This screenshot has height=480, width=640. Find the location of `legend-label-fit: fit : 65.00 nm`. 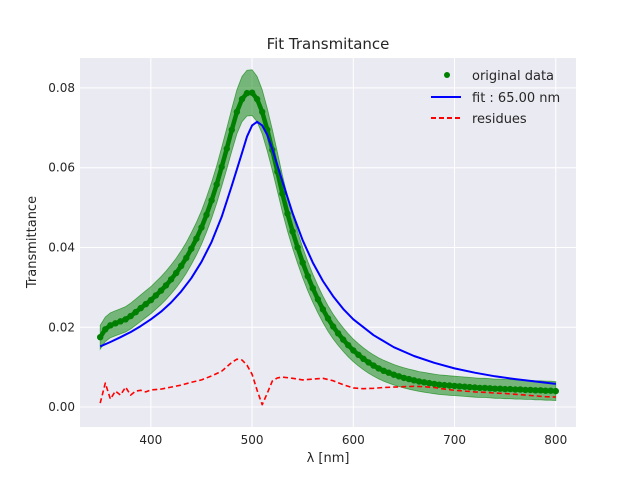

legend-label-fit: fit : 65.00 nm is located at coordinates (516, 98).